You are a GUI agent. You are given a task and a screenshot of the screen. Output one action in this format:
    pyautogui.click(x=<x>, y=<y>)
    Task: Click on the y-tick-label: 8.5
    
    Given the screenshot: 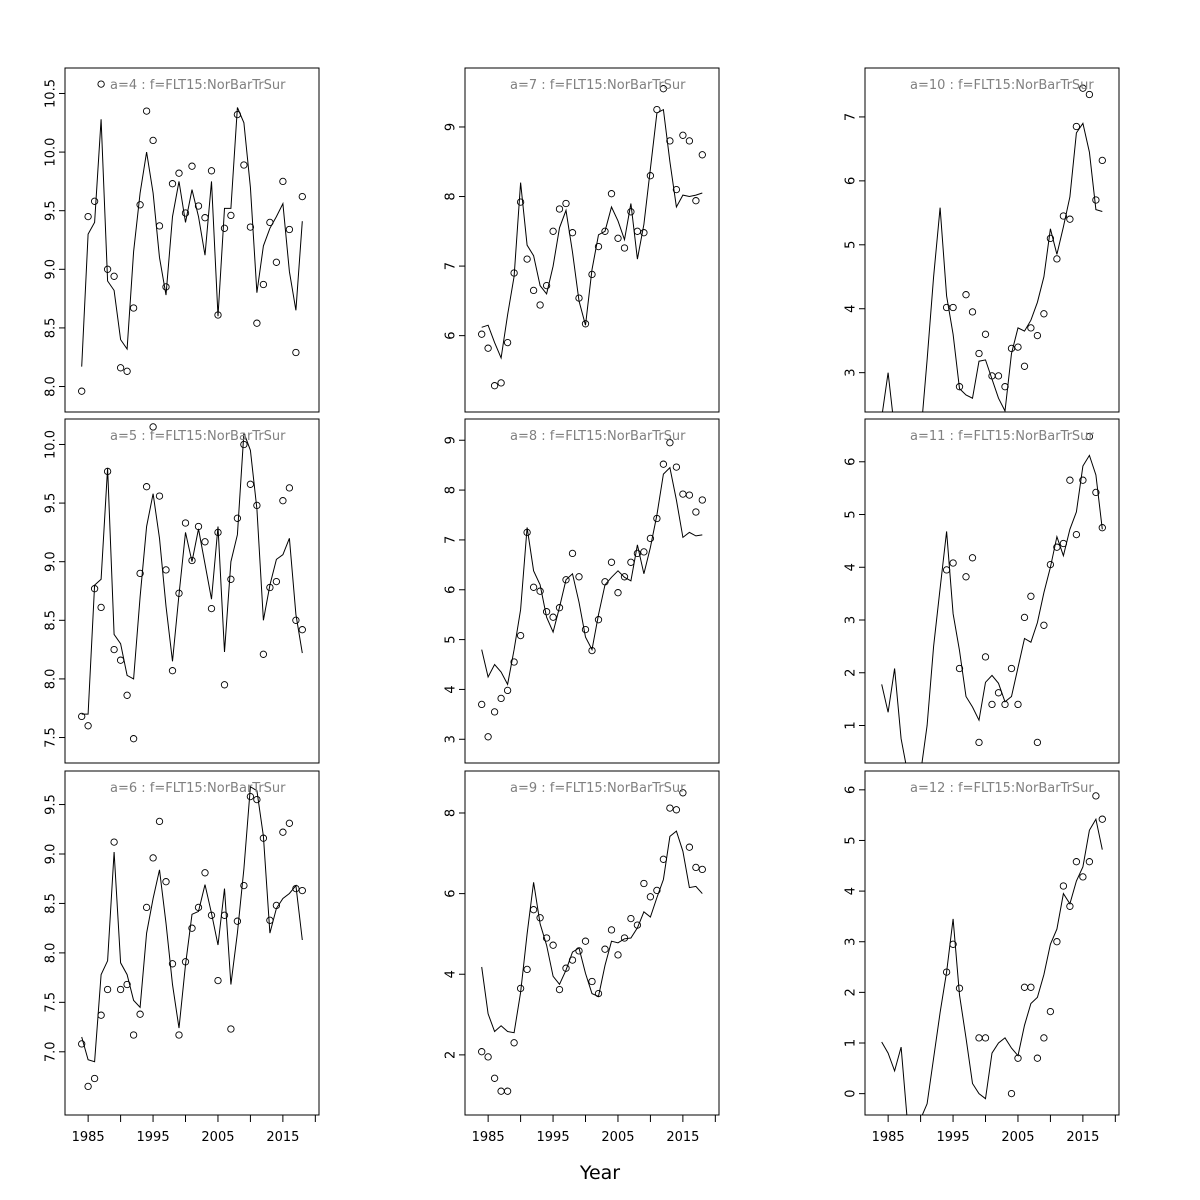 What is the action you would take?
    pyautogui.click(x=51, y=620)
    